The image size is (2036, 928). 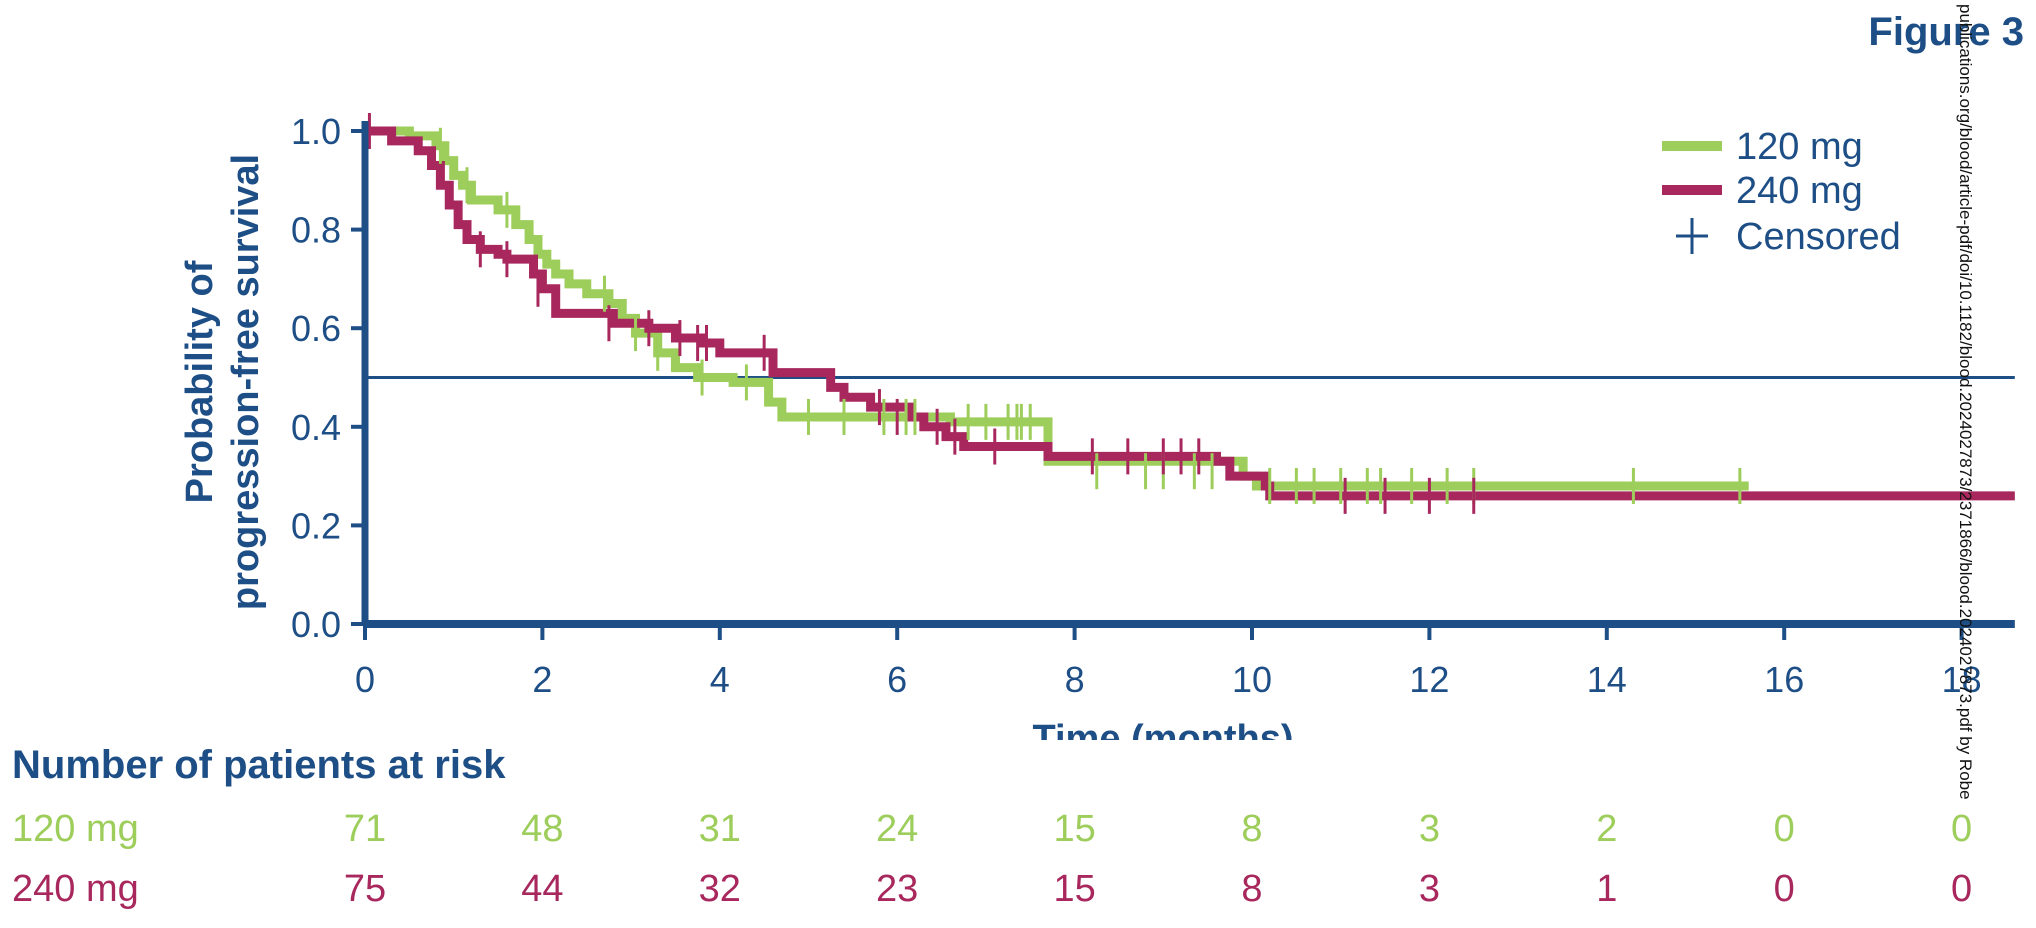 What do you see at coordinates (897, 679) in the screenshot?
I see `x-tick-label: 6` at bounding box center [897, 679].